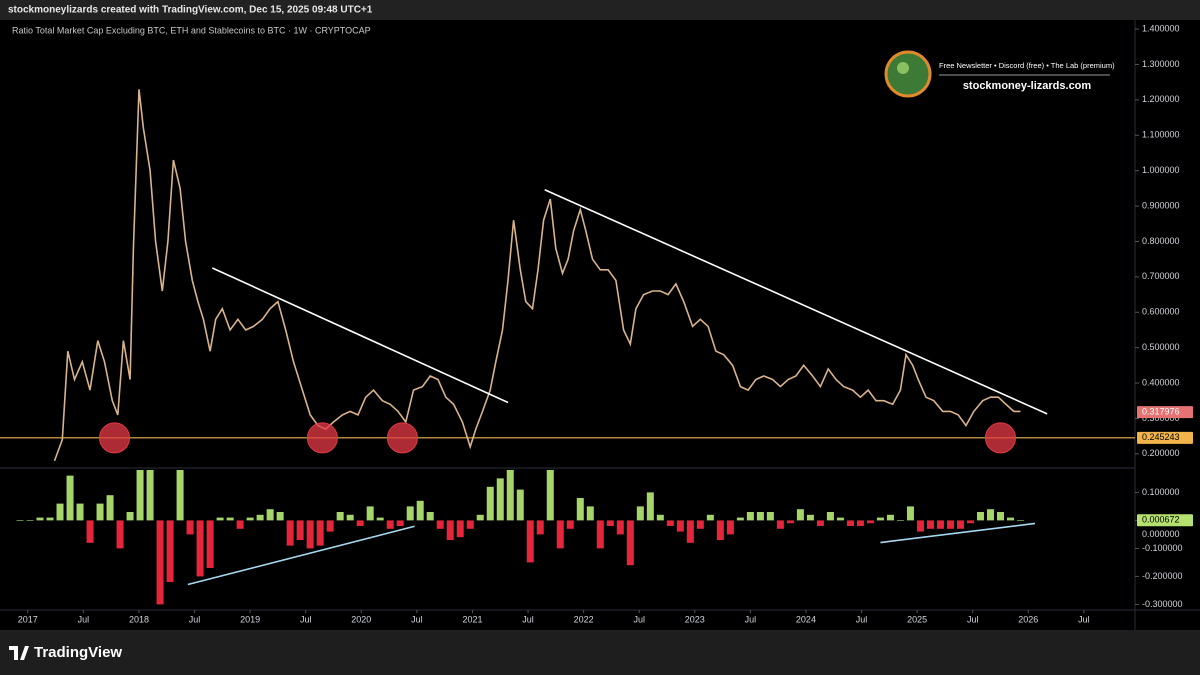 The width and height of the screenshot is (1200, 675). I want to click on footer-logo: TradingView, so click(78, 652).